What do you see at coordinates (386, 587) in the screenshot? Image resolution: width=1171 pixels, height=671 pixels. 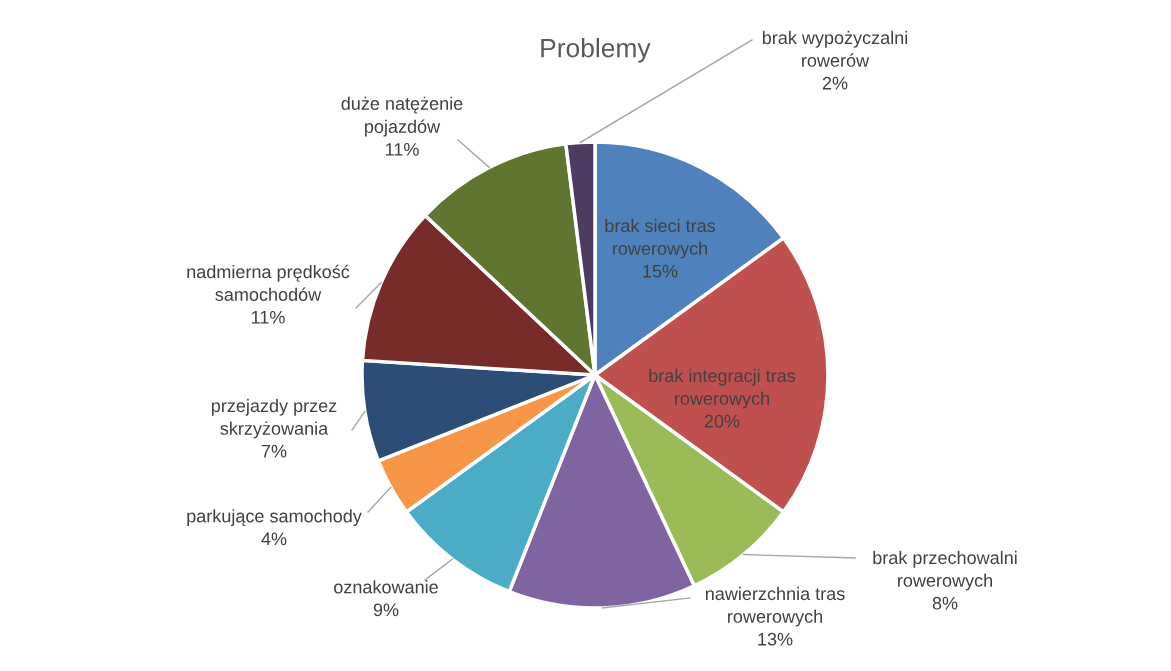 I see `slice-label: oznakowanie` at bounding box center [386, 587].